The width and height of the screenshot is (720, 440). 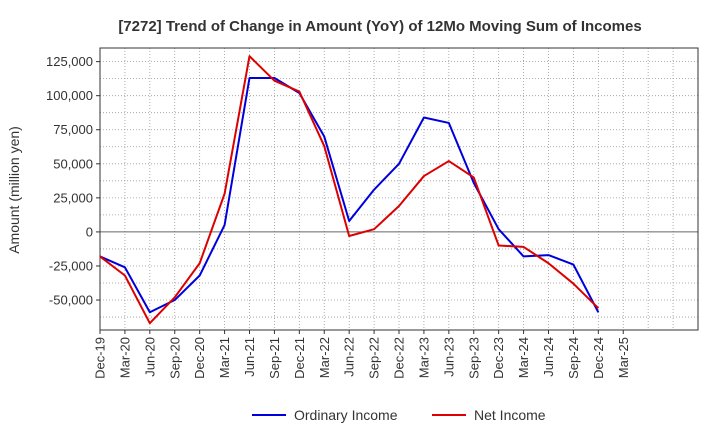 What do you see at coordinates (14, 190) in the screenshot?
I see `y-axis-label: Amount (million yen)` at bounding box center [14, 190].